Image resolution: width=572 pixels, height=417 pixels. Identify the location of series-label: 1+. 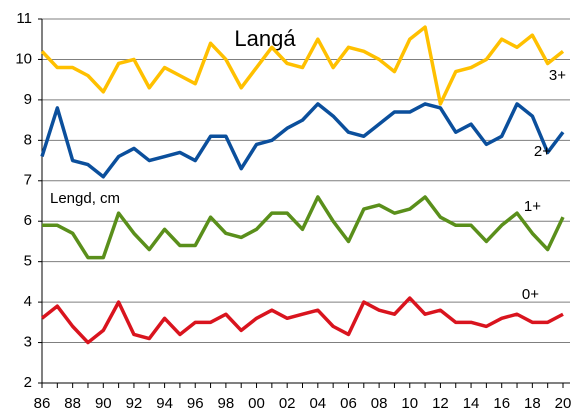
(532, 206).